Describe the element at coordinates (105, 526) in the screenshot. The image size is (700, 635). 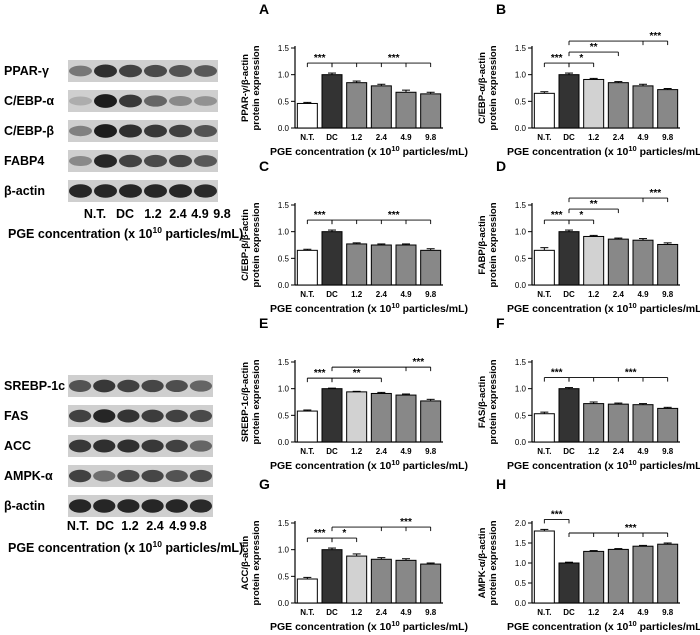
I see `lane-label: DC` at that location.